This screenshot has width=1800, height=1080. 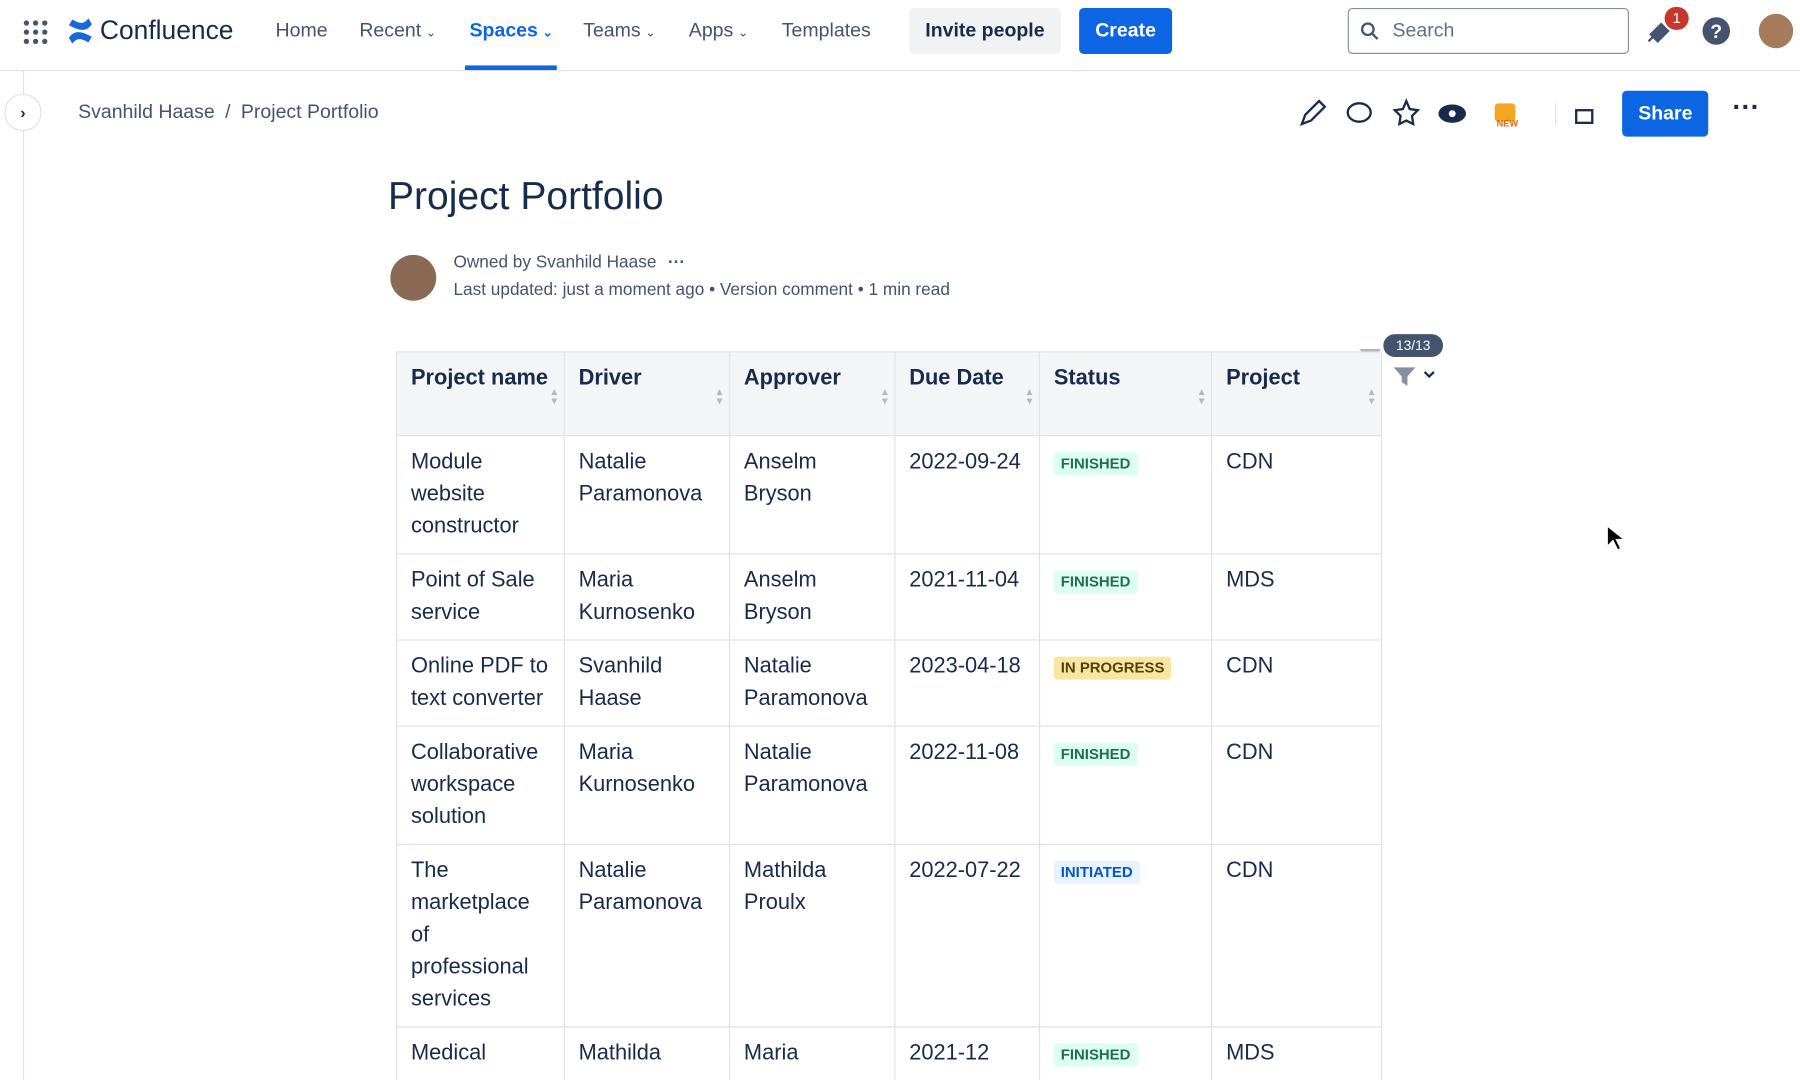 I want to click on header-text: Project name, so click(x=479, y=378).